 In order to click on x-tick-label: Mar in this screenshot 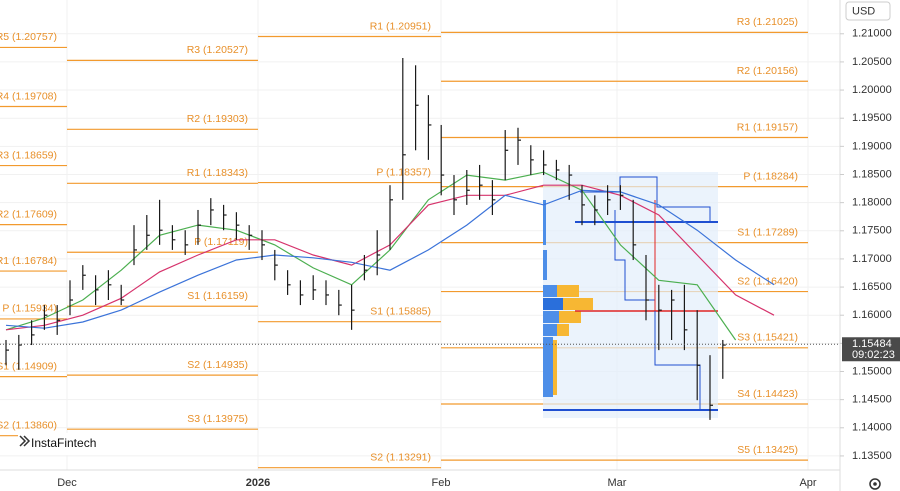, I will do `click(617, 483)`.